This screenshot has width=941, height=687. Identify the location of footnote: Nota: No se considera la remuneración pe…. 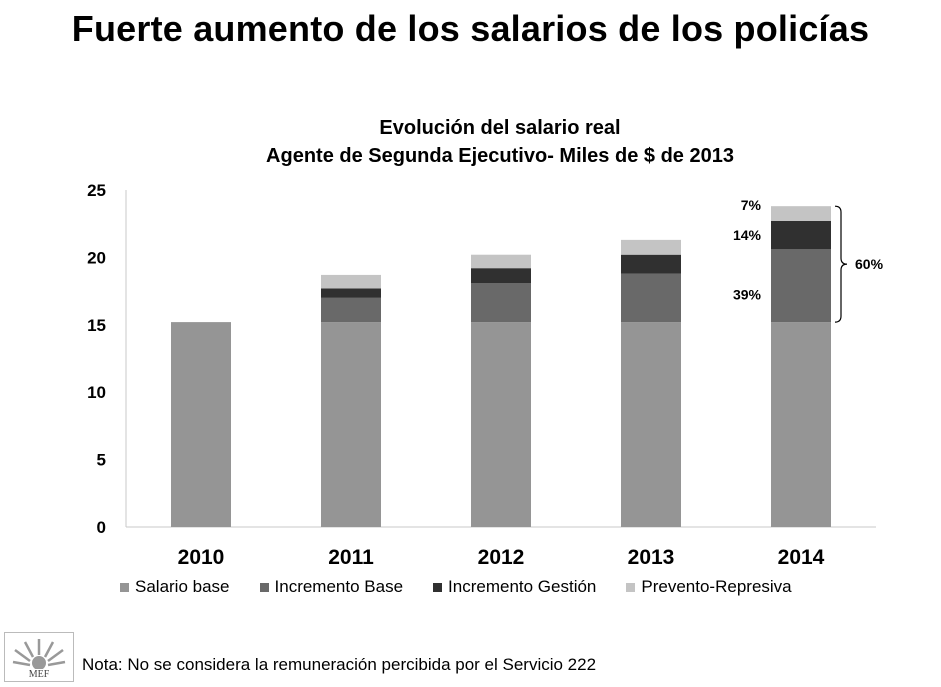
(339, 664).